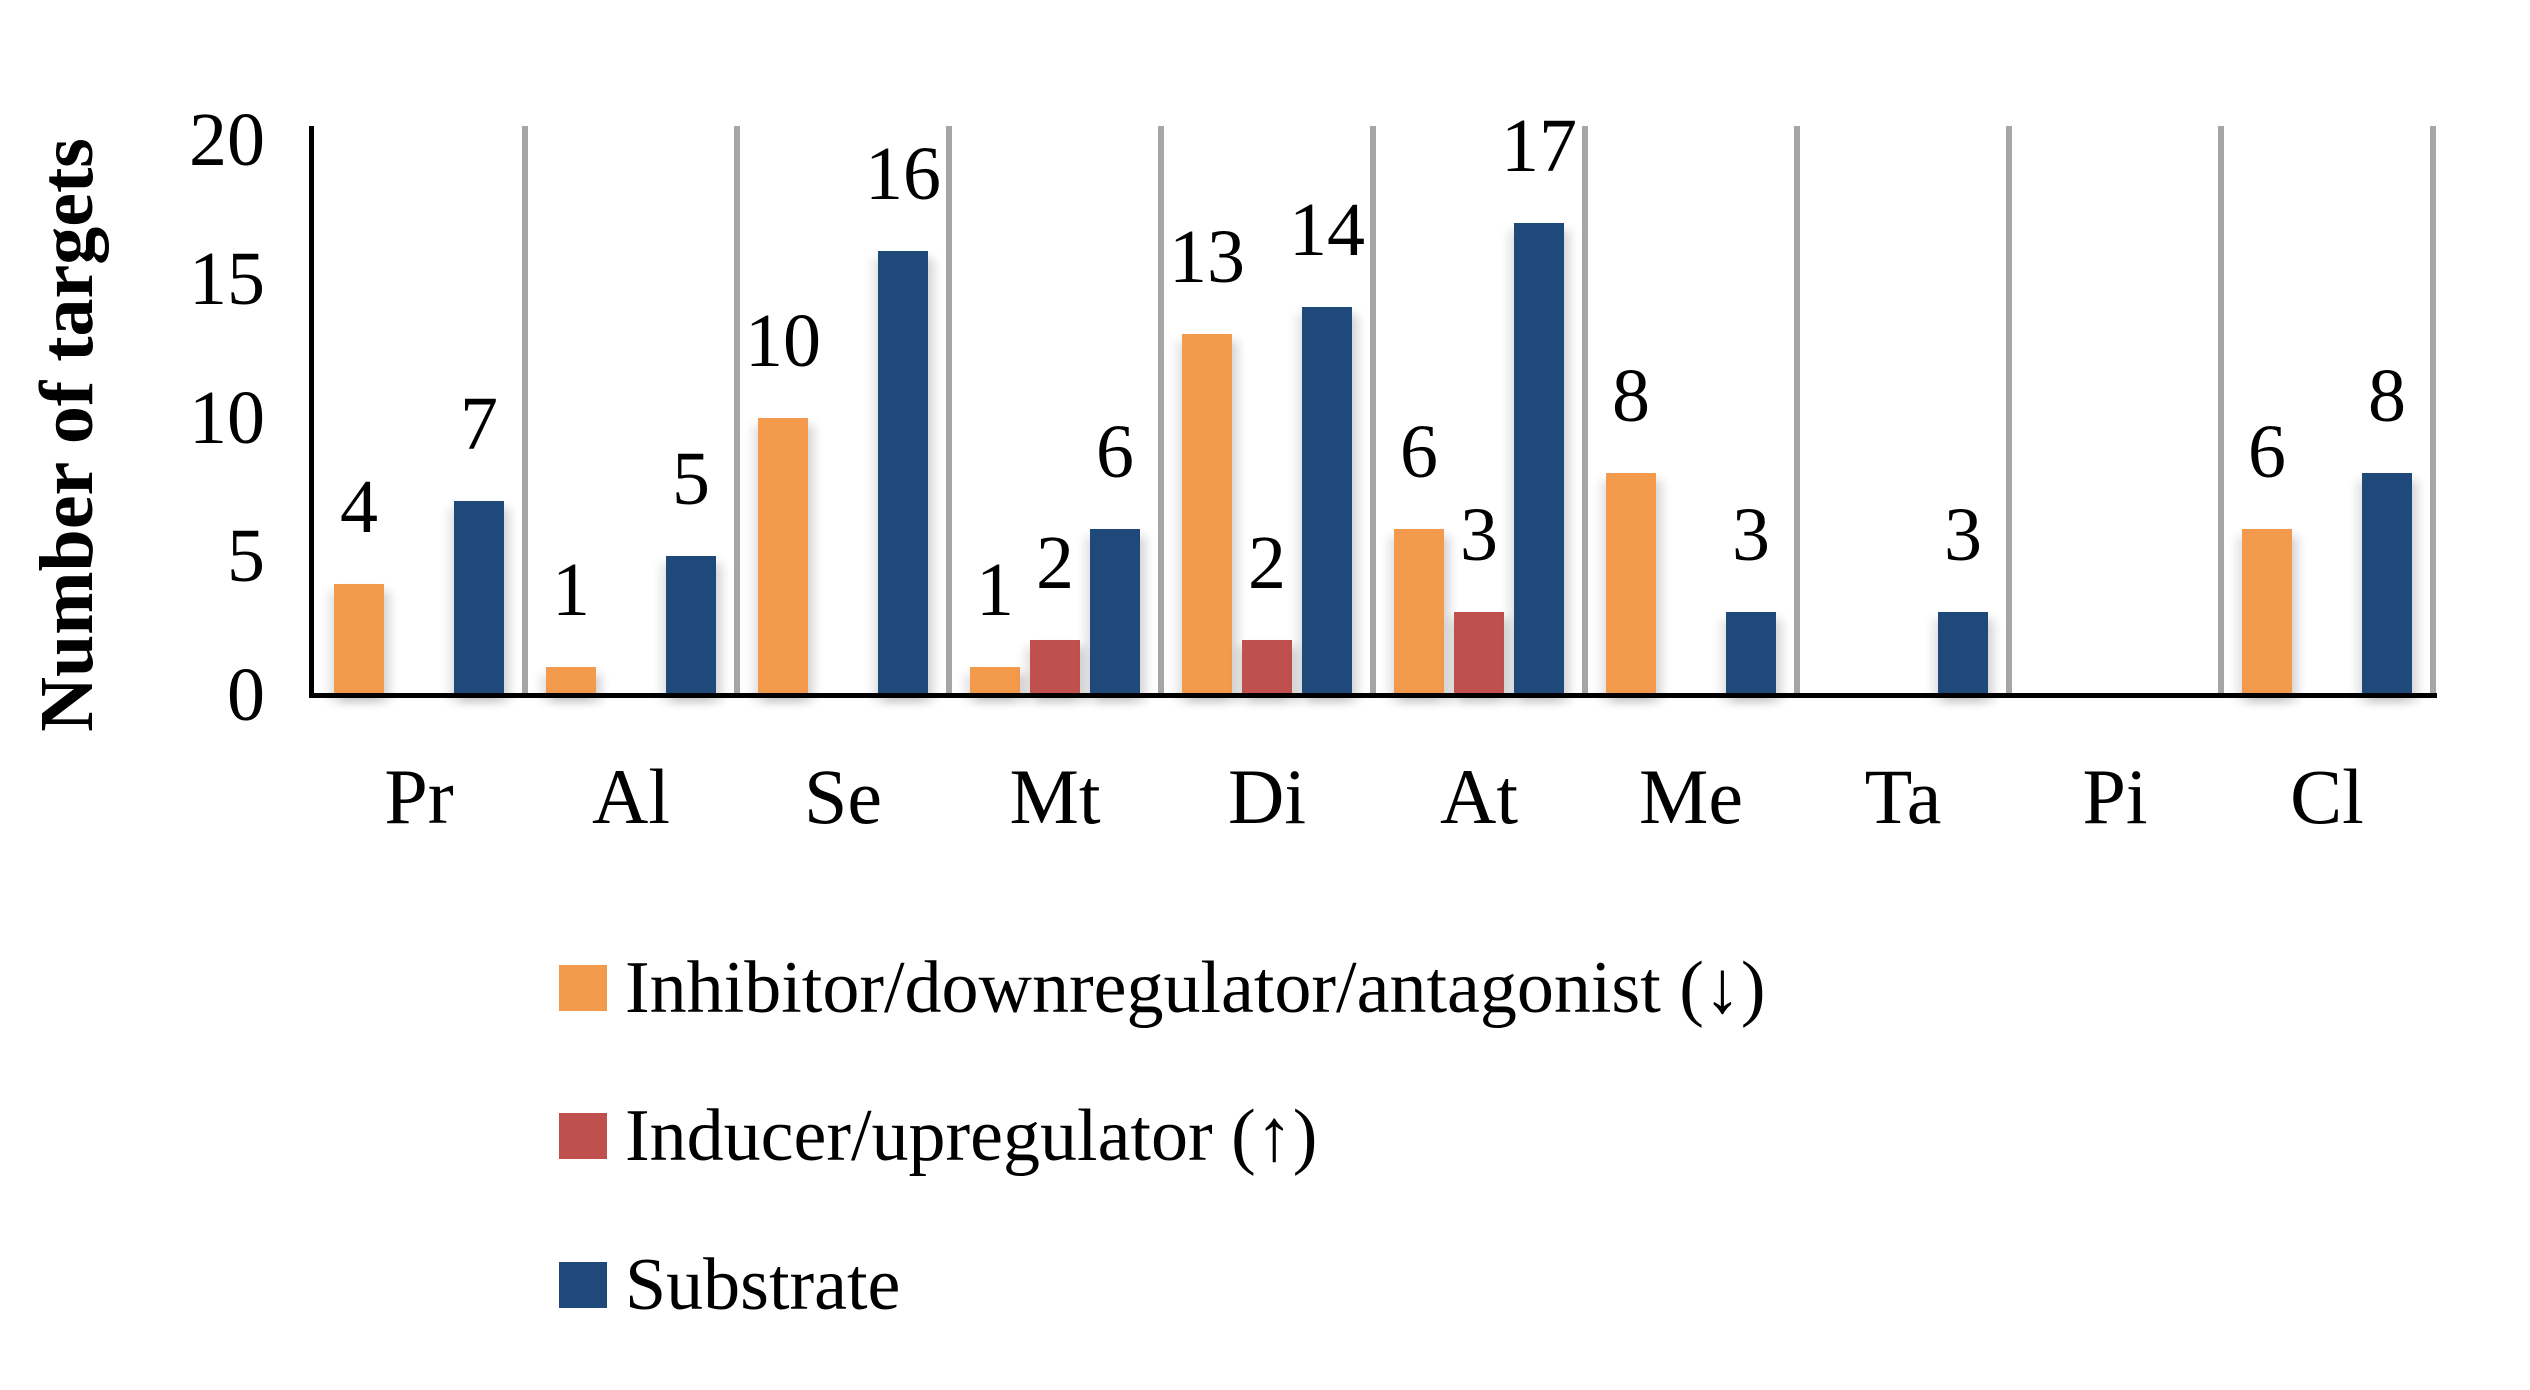 This screenshot has height=1390, width=2530. What do you see at coordinates (1267, 667) in the screenshot?
I see `bar-Di-s1` at bounding box center [1267, 667].